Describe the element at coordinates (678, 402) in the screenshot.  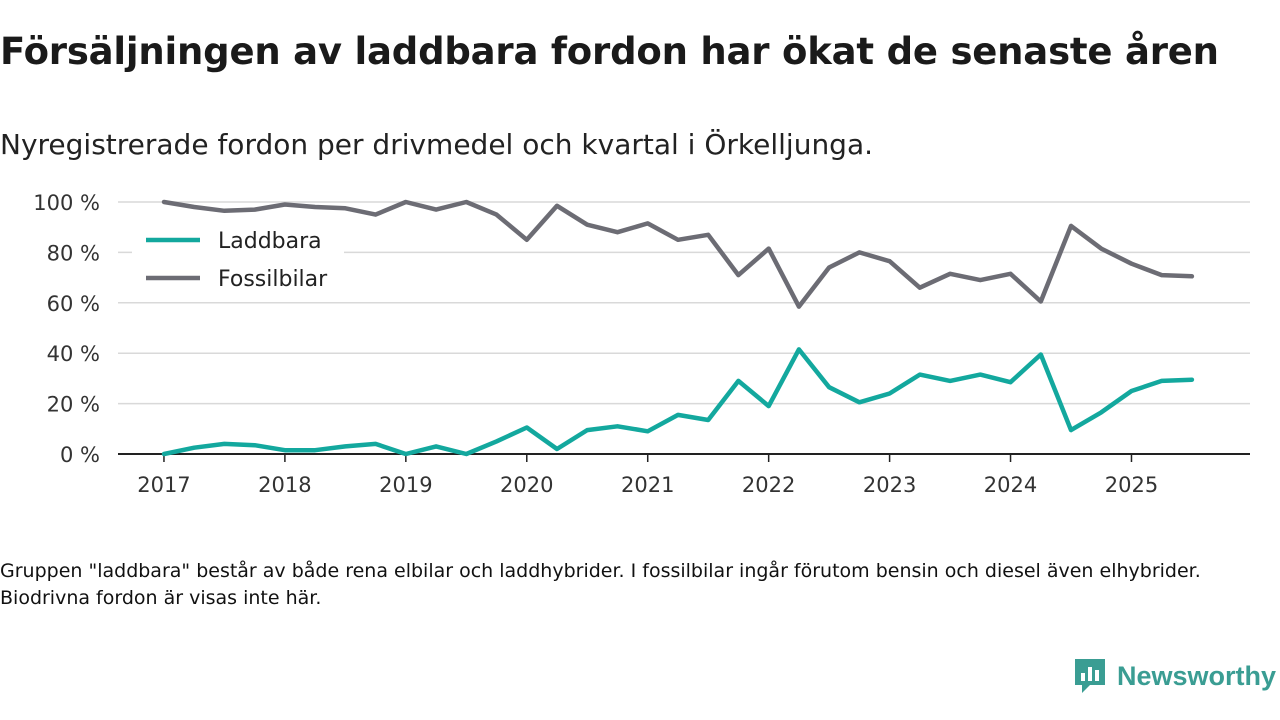
I see `series-line-laddbara` at that location.